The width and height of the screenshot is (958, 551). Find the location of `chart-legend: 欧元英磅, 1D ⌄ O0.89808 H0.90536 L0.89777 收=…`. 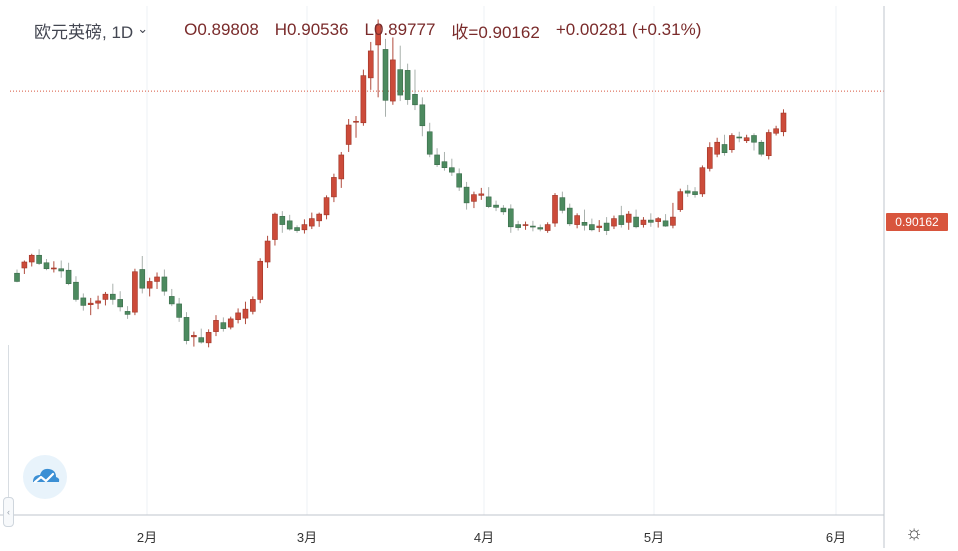

chart-legend: 欧元英磅, 1D ⌄ O0.89808 H0.90536 L0.89777 收=… is located at coordinates (375, 30).